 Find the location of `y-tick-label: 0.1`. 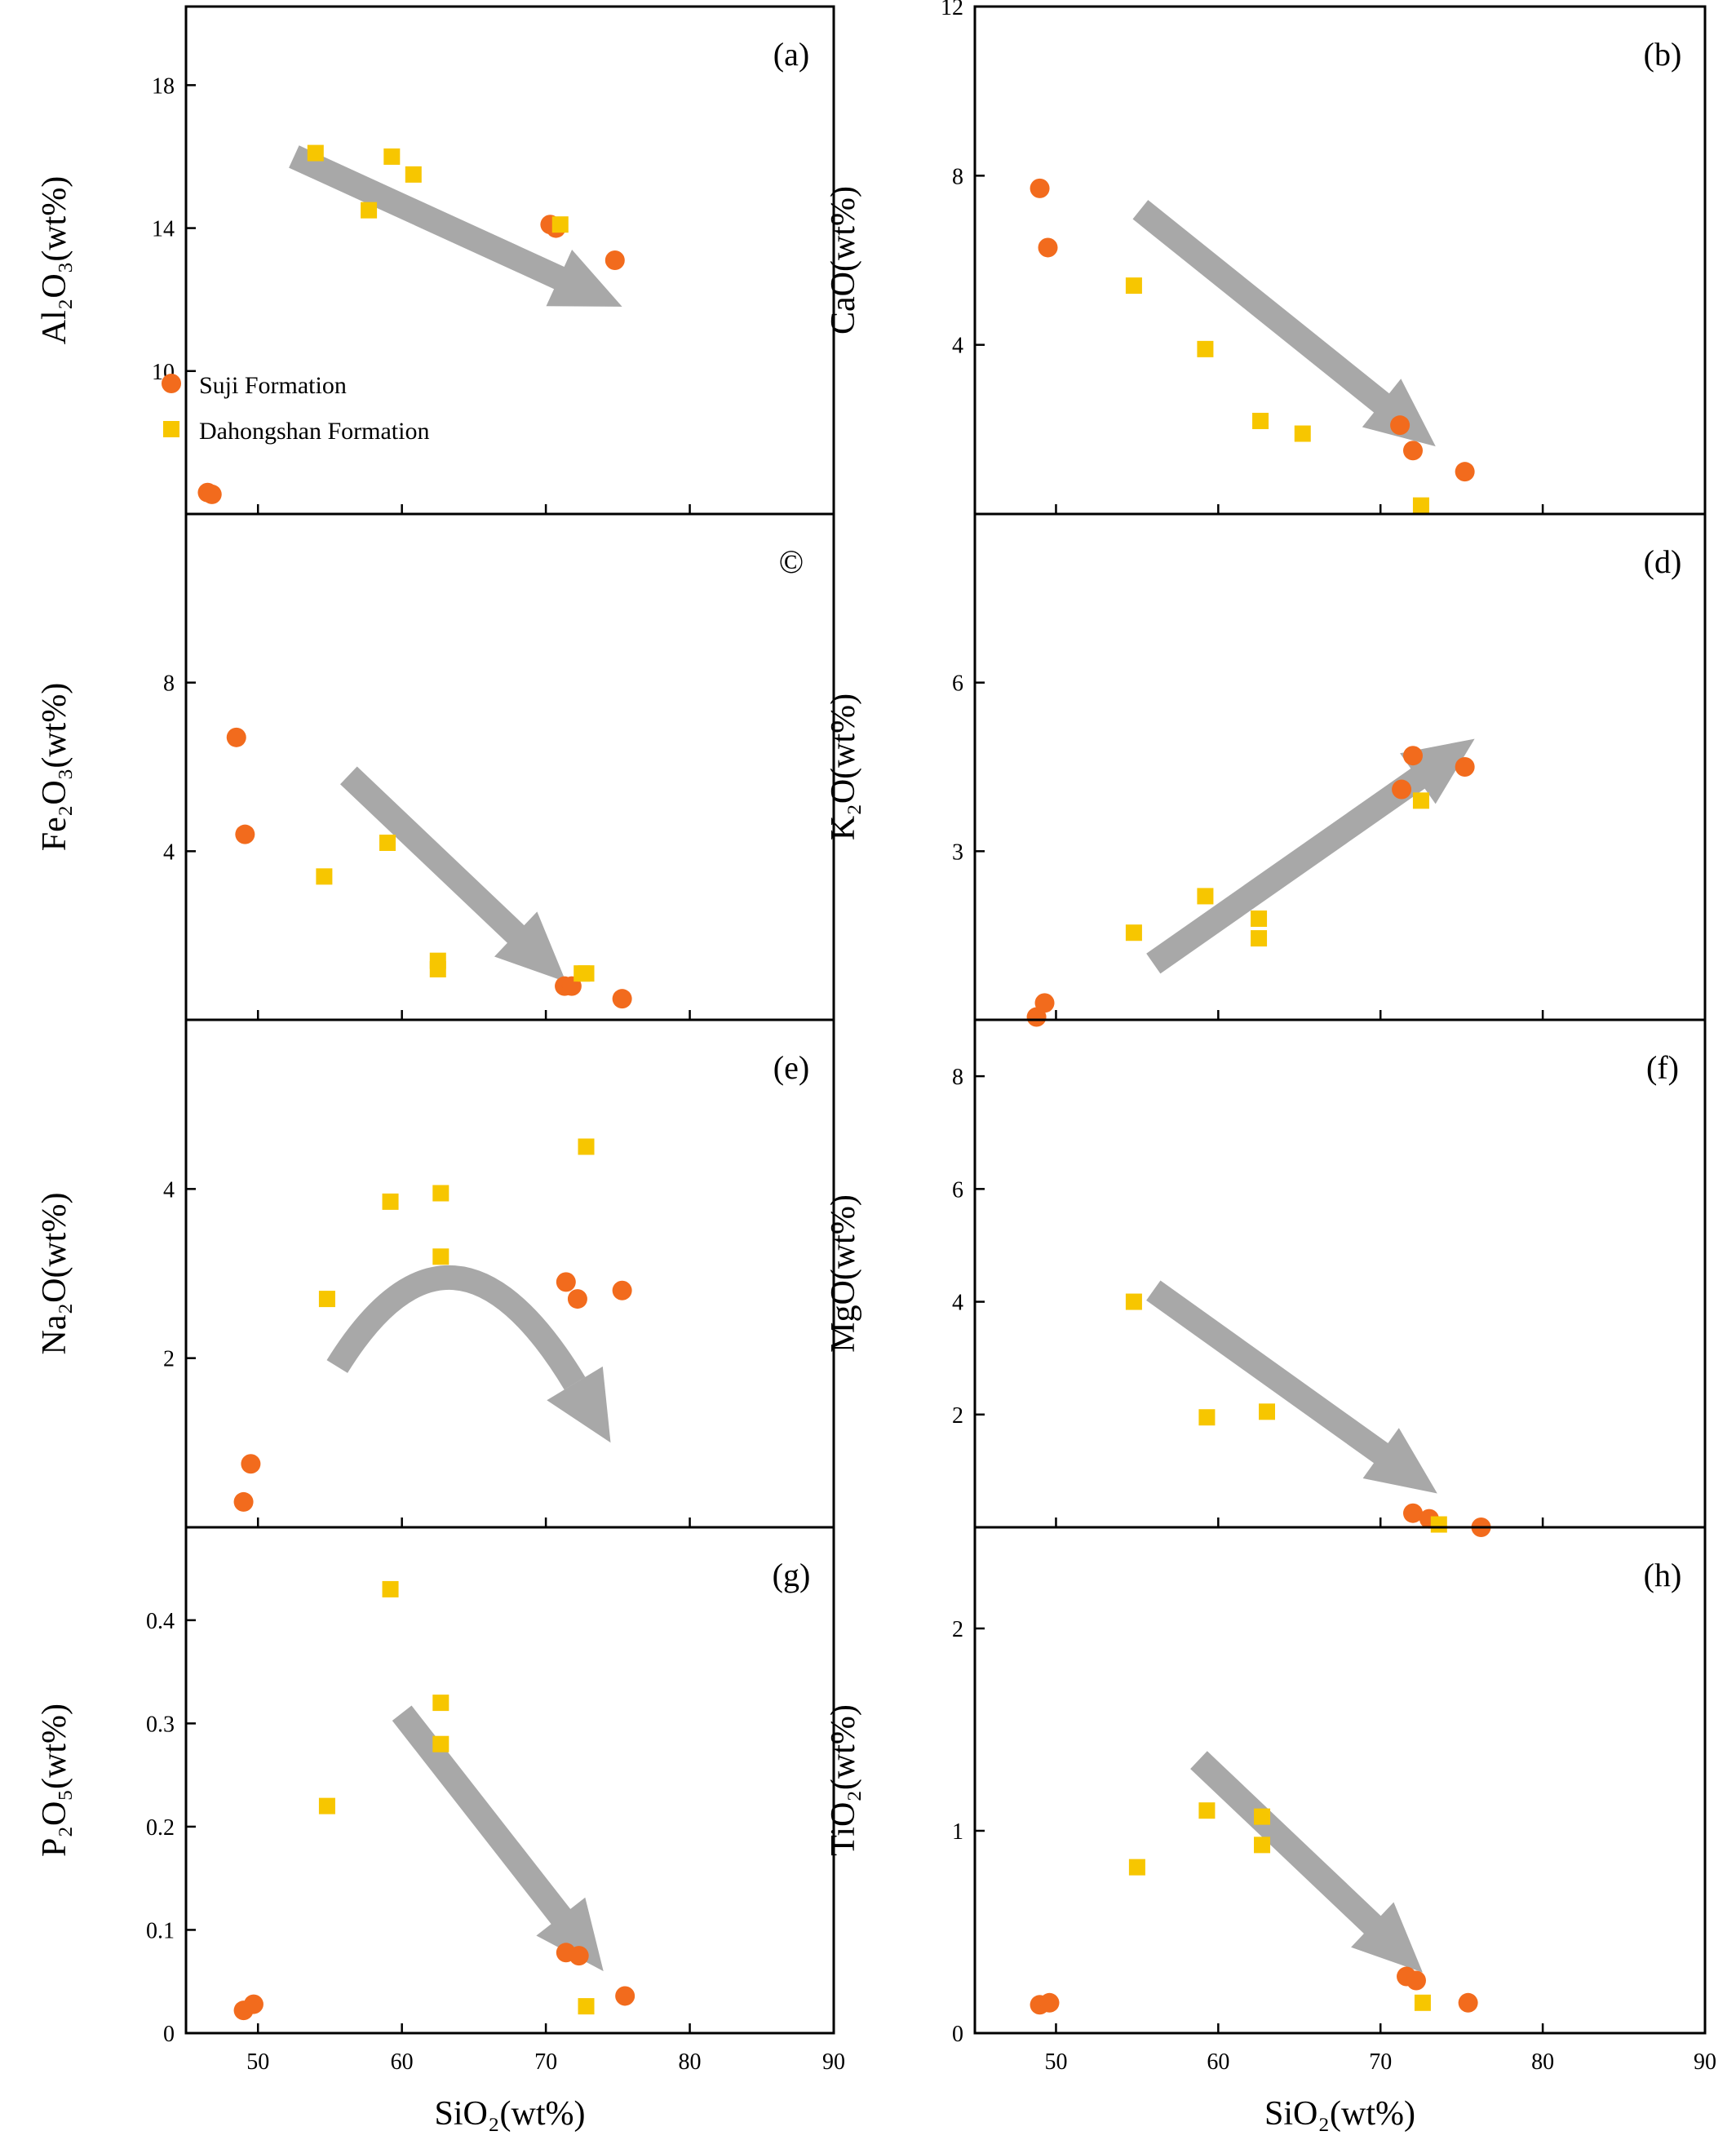

y-tick-label: 0.1 is located at coordinates (160, 1930).